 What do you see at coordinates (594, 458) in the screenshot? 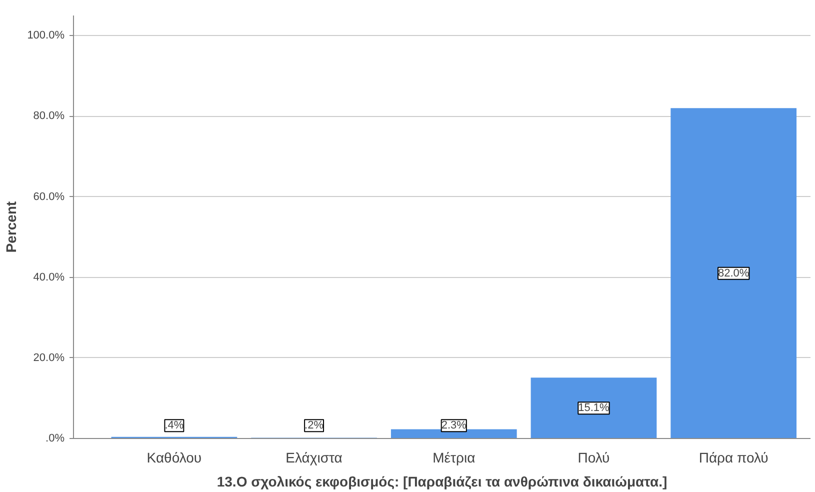
I see `x-tick-label: Πολύ` at bounding box center [594, 458].